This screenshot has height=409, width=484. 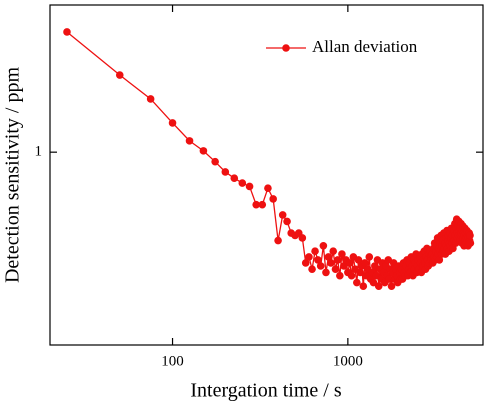 I want to click on x-tick-label: 1000, so click(x=348, y=361).